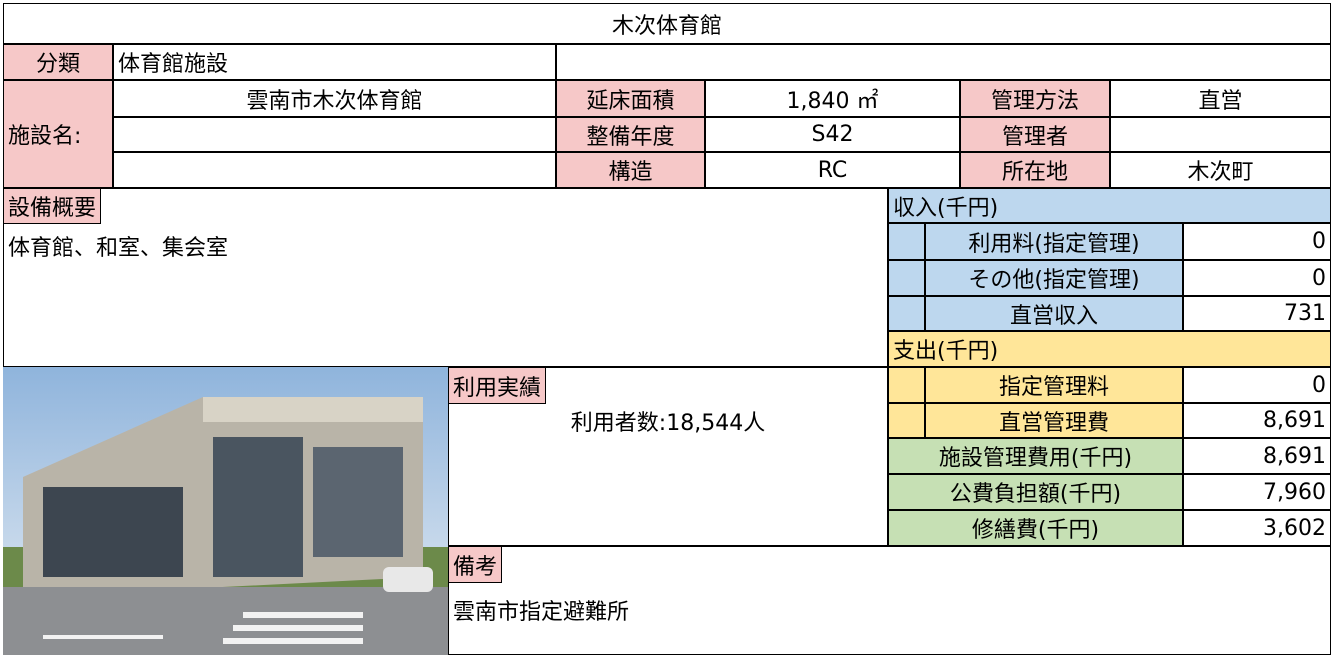 The image size is (1339, 657). Describe the element at coordinates (58, 134) in the screenshot. I see `label: 施設名:` at that location.